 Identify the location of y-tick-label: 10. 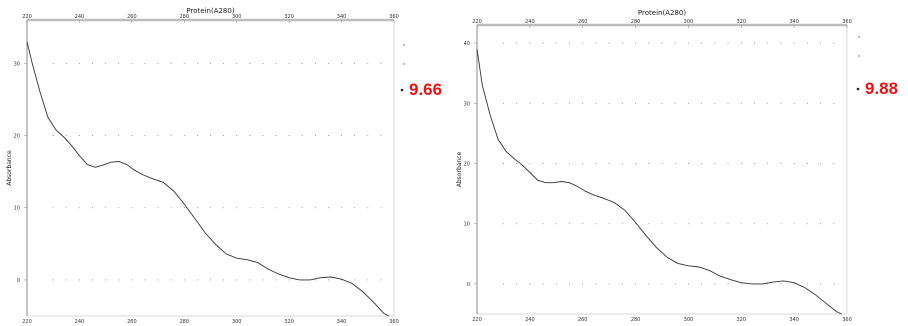
(17, 209).